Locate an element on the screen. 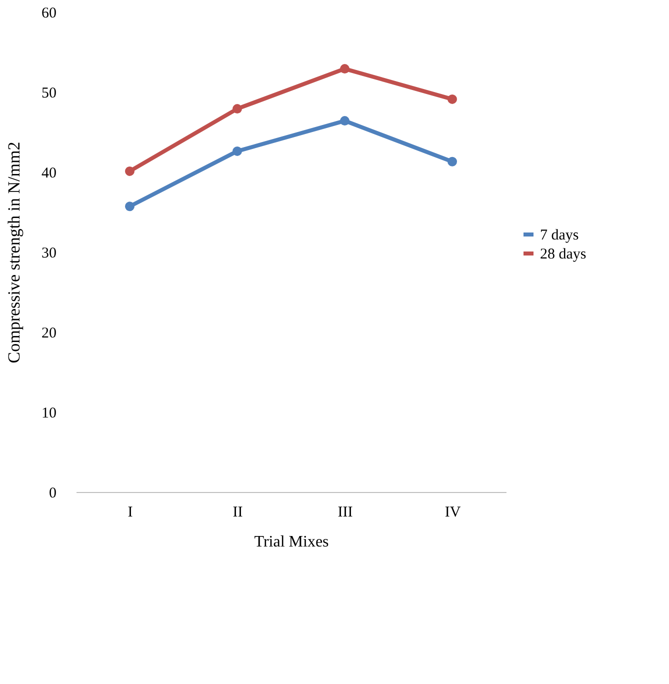 The width and height of the screenshot is (669, 684). y-tick-label: 40 is located at coordinates (49, 174).